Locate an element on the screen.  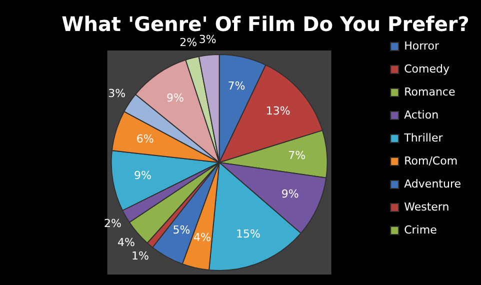
legend-label: Thriller is located at coordinates (423, 137).